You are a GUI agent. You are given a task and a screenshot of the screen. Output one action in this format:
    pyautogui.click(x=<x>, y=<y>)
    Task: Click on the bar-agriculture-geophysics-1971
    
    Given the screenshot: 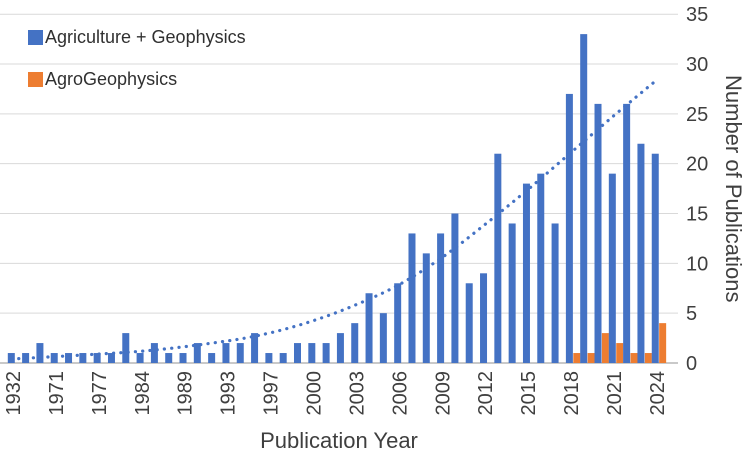 What is the action you would take?
    pyautogui.click(x=54, y=358)
    